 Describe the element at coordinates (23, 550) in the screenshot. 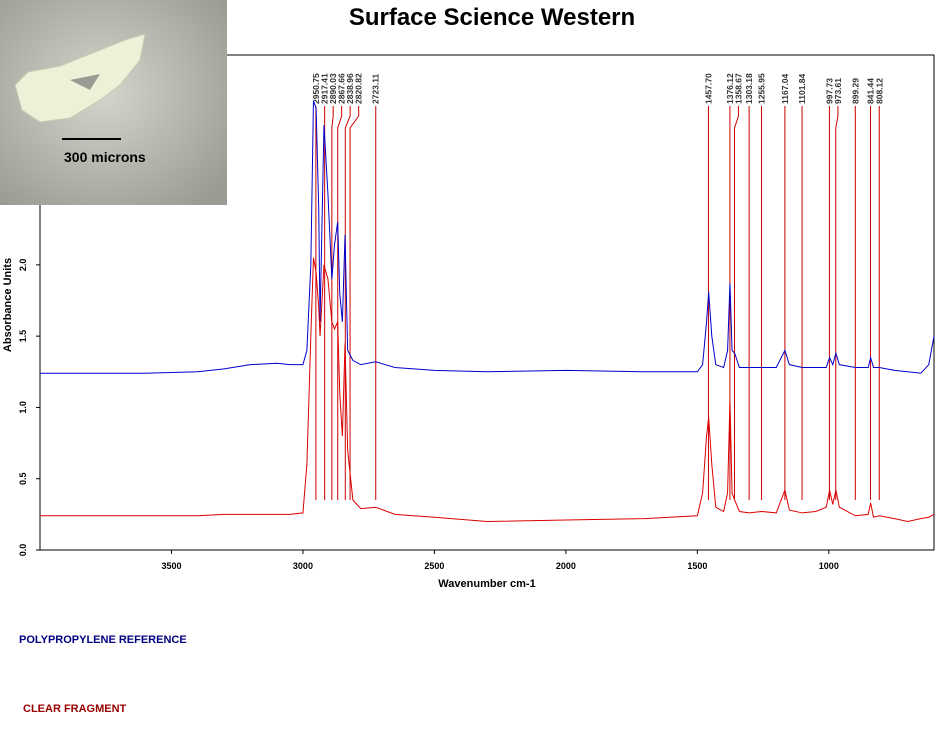

I see `y-tick-label: 0.0` at that location.